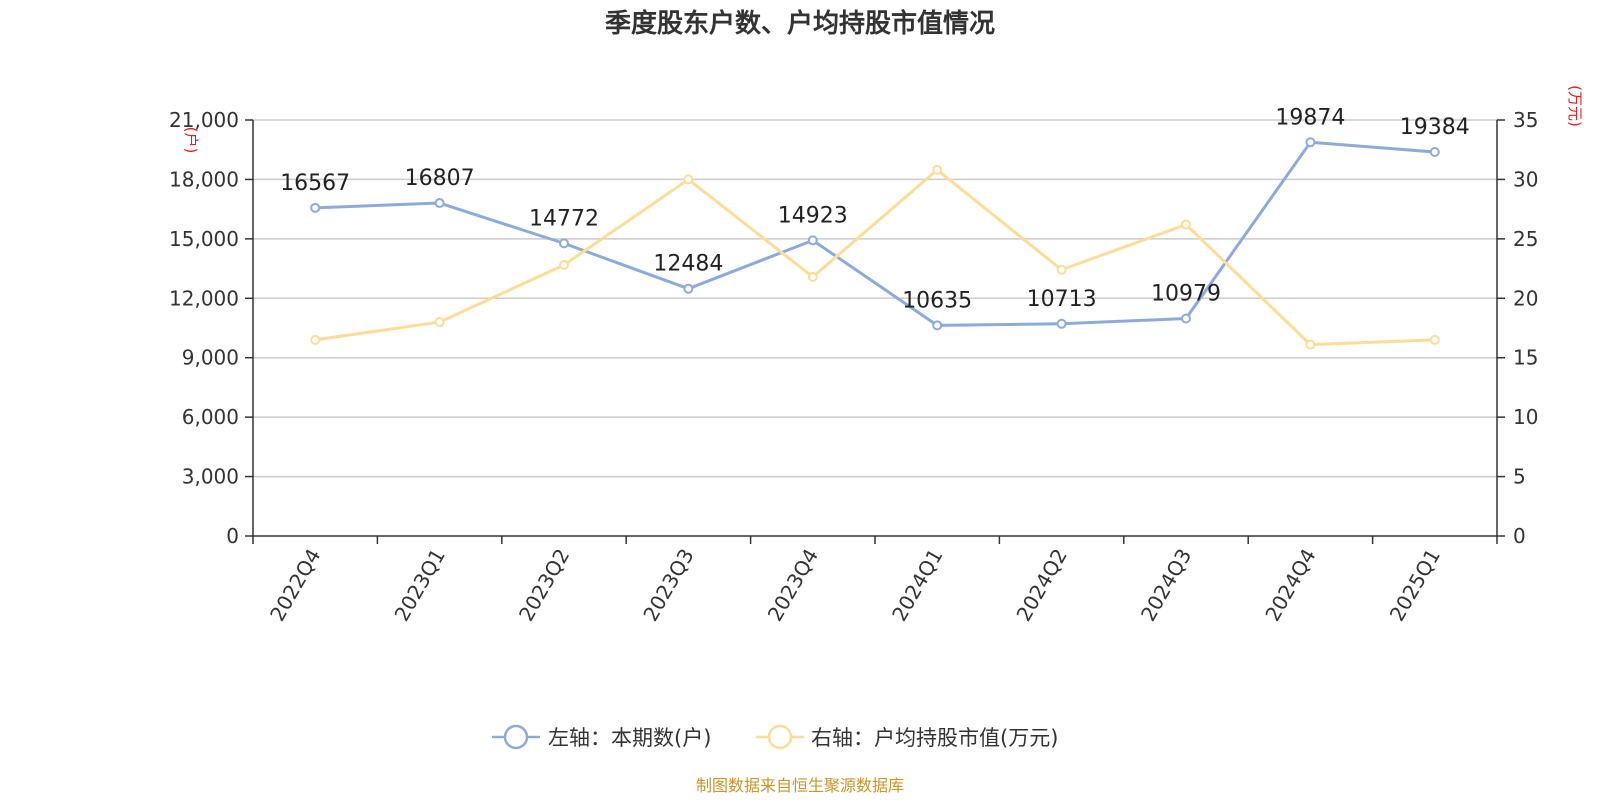 The height and width of the screenshot is (800, 1600). What do you see at coordinates (793, 585) in the screenshot?
I see `x-tick-label: 2023Q4` at bounding box center [793, 585].